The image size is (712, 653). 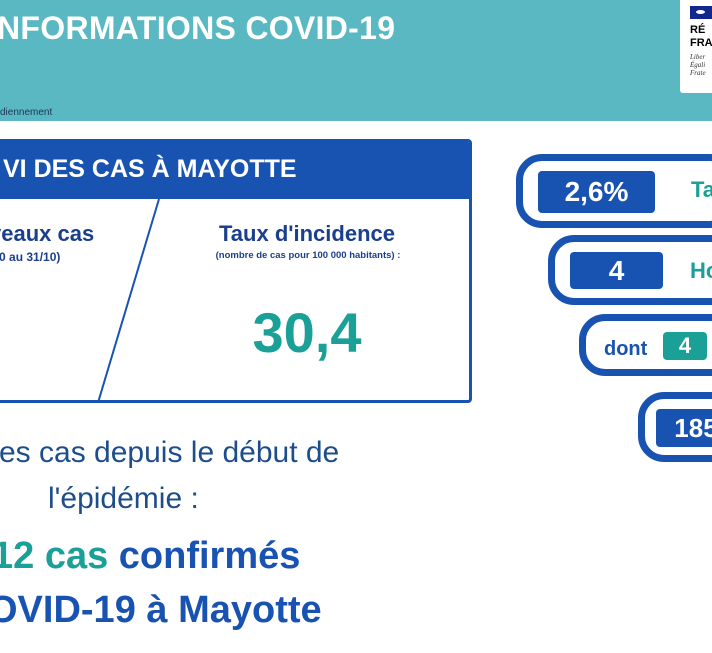 I want to click on total-cases-text-1: es cas depuis le début de, so click(x=170, y=452).